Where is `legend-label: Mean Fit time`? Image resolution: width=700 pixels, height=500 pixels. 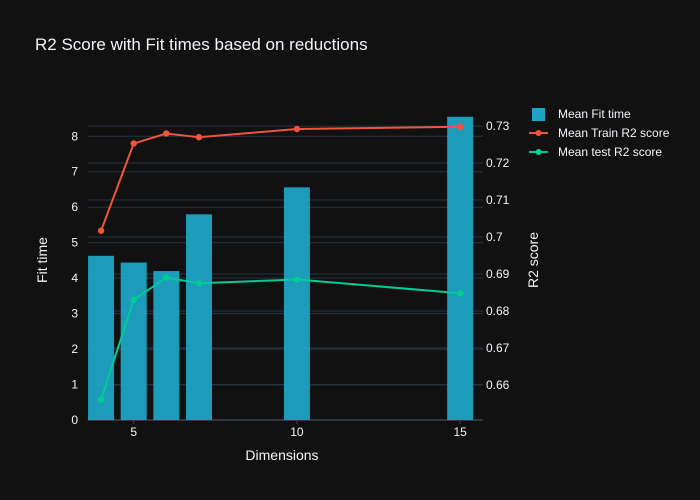 legend-label: Mean Fit time is located at coordinates (594, 114).